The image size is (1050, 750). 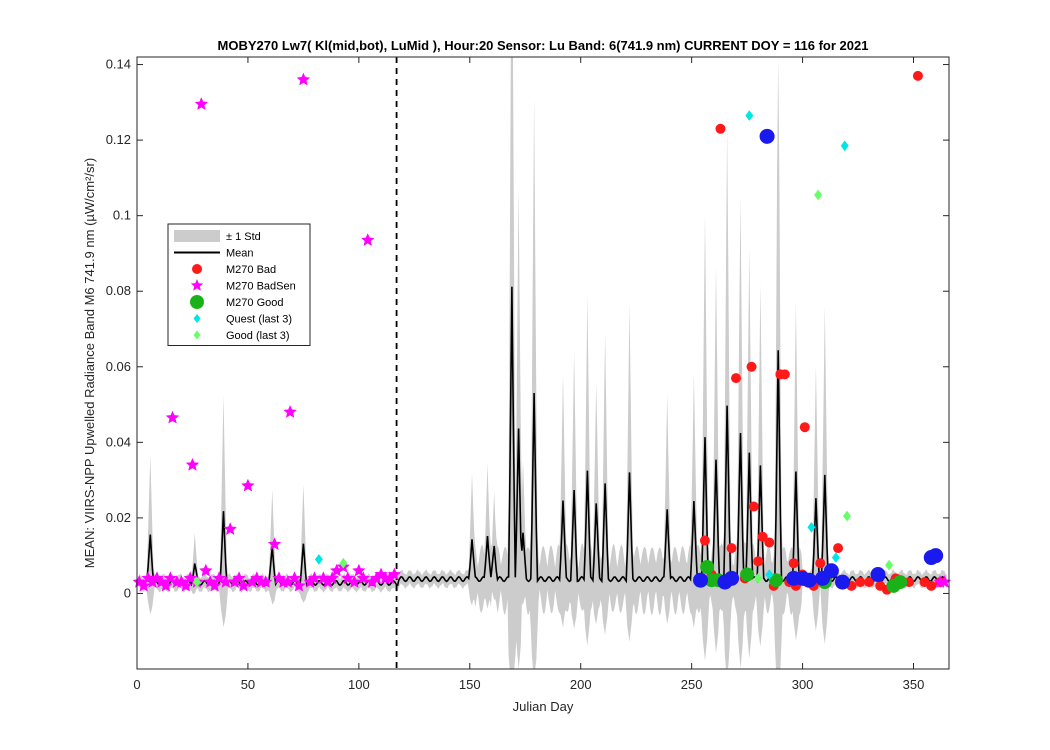 What do you see at coordinates (197, 269) in the screenshot?
I see `legend-bad-swatch` at bounding box center [197, 269].